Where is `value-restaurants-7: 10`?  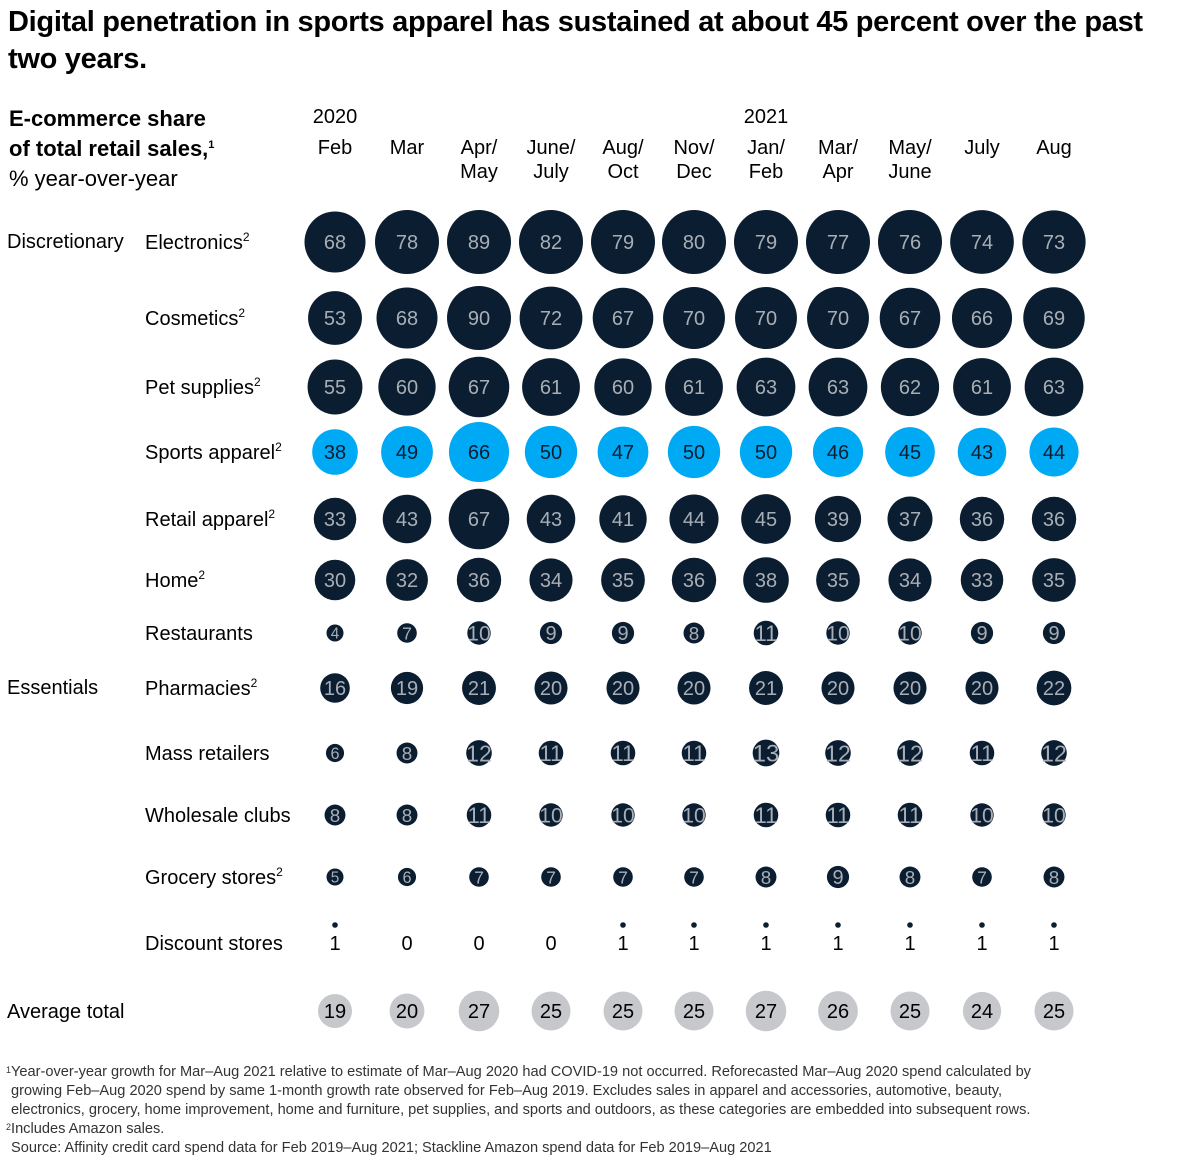 value-restaurants-7: 10 is located at coordinates (837, 634).